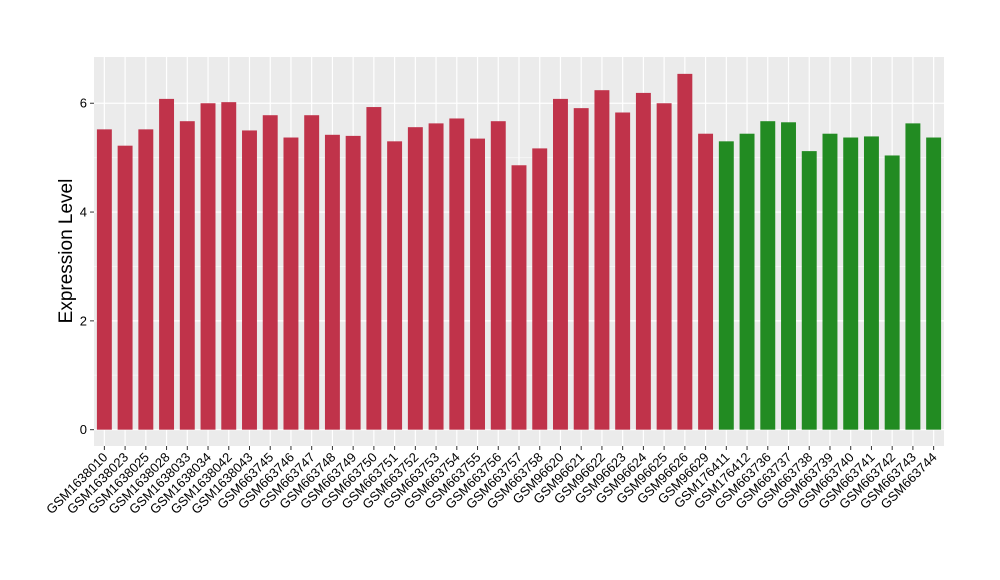 The height and width of the screenshot is (580, 1000). Describe the element at coordinates (560, 264) in the screenshot. I see `bar-GSM96620` at that location.